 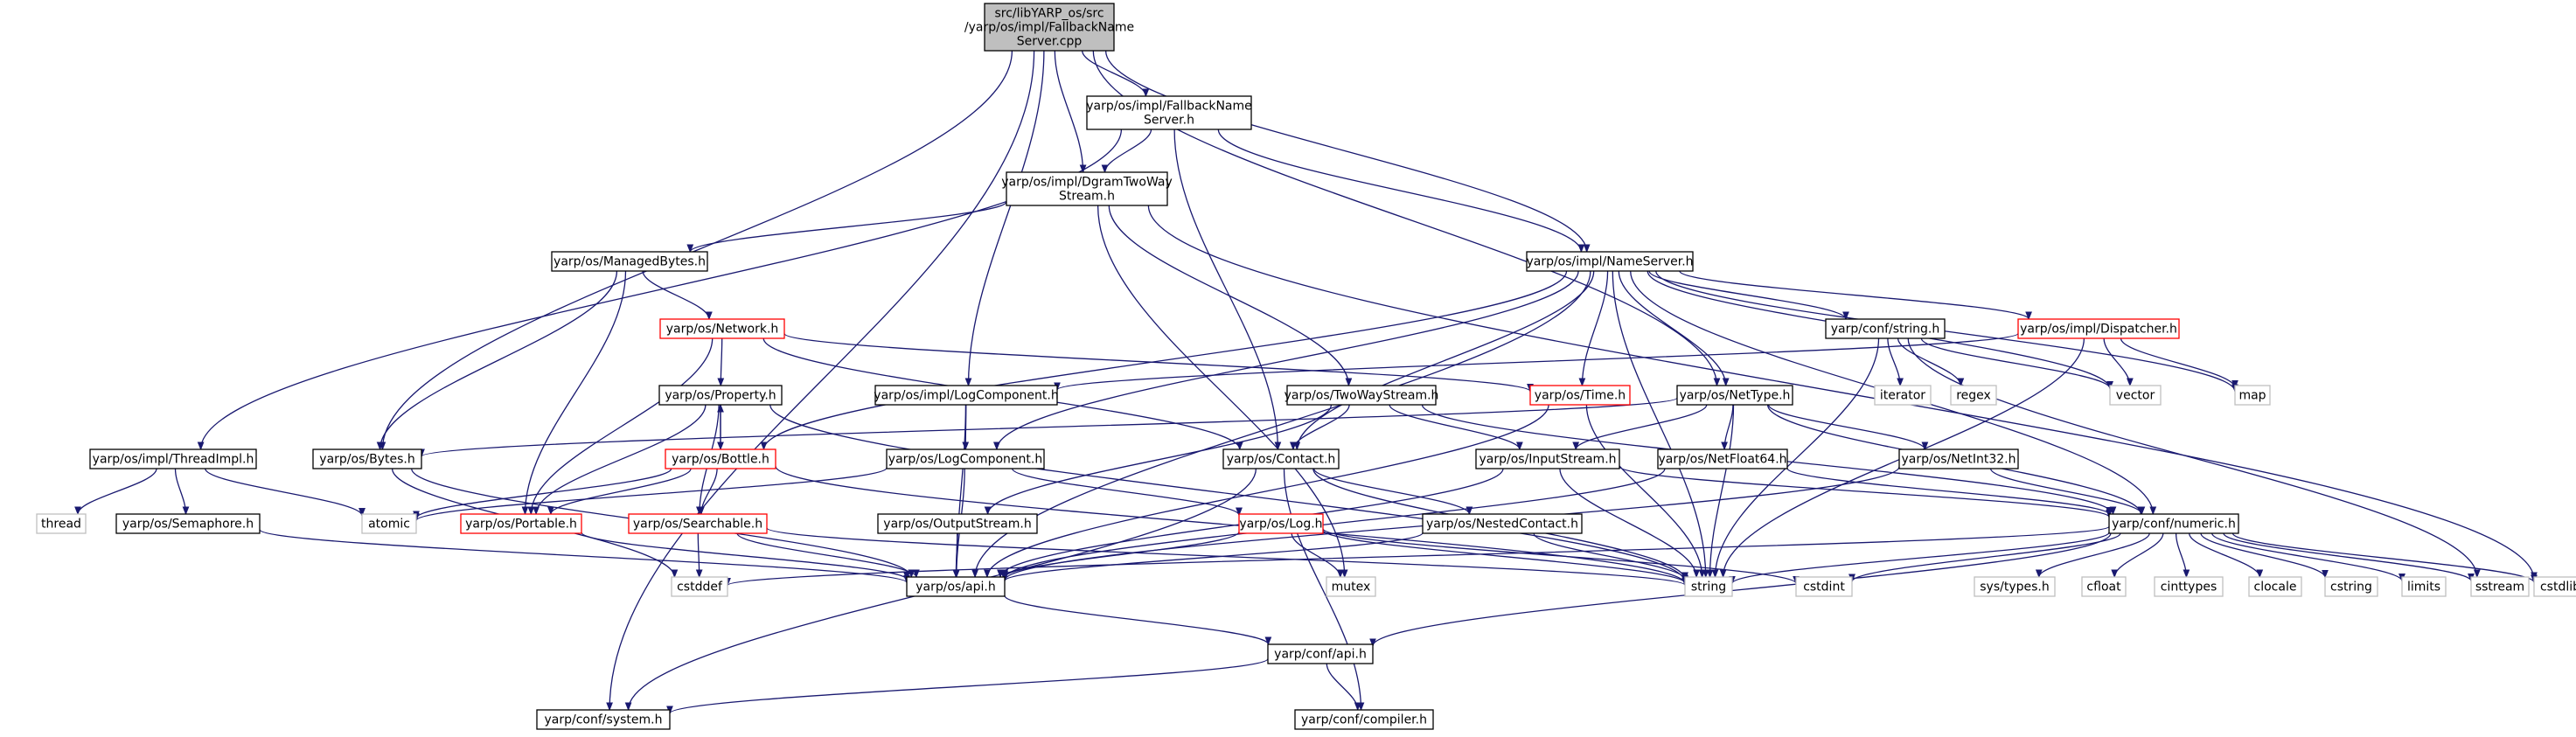 What do you see at coordinates (1160, 459) in the screenshot?
I see `edge-twowaystream-to-outputstream` at bounding box center [1160, 459].